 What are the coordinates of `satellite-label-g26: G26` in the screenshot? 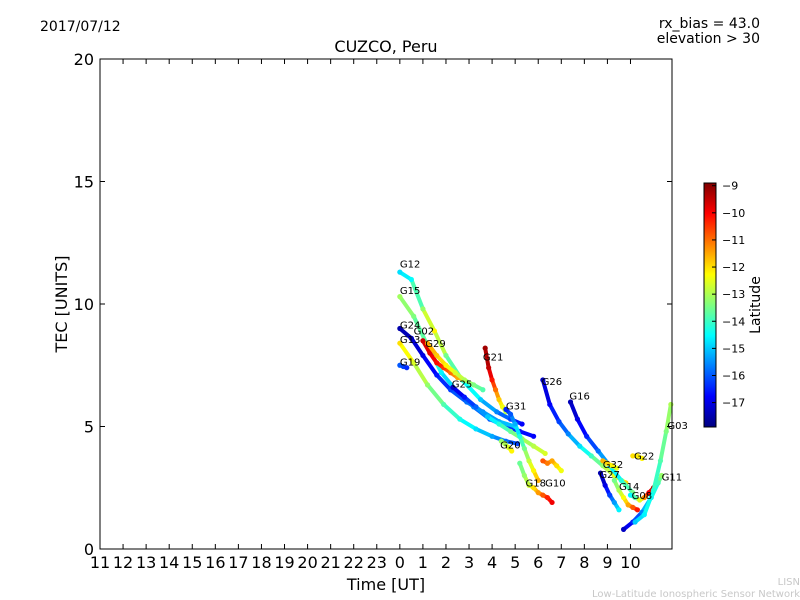 It's located at (552, 382).